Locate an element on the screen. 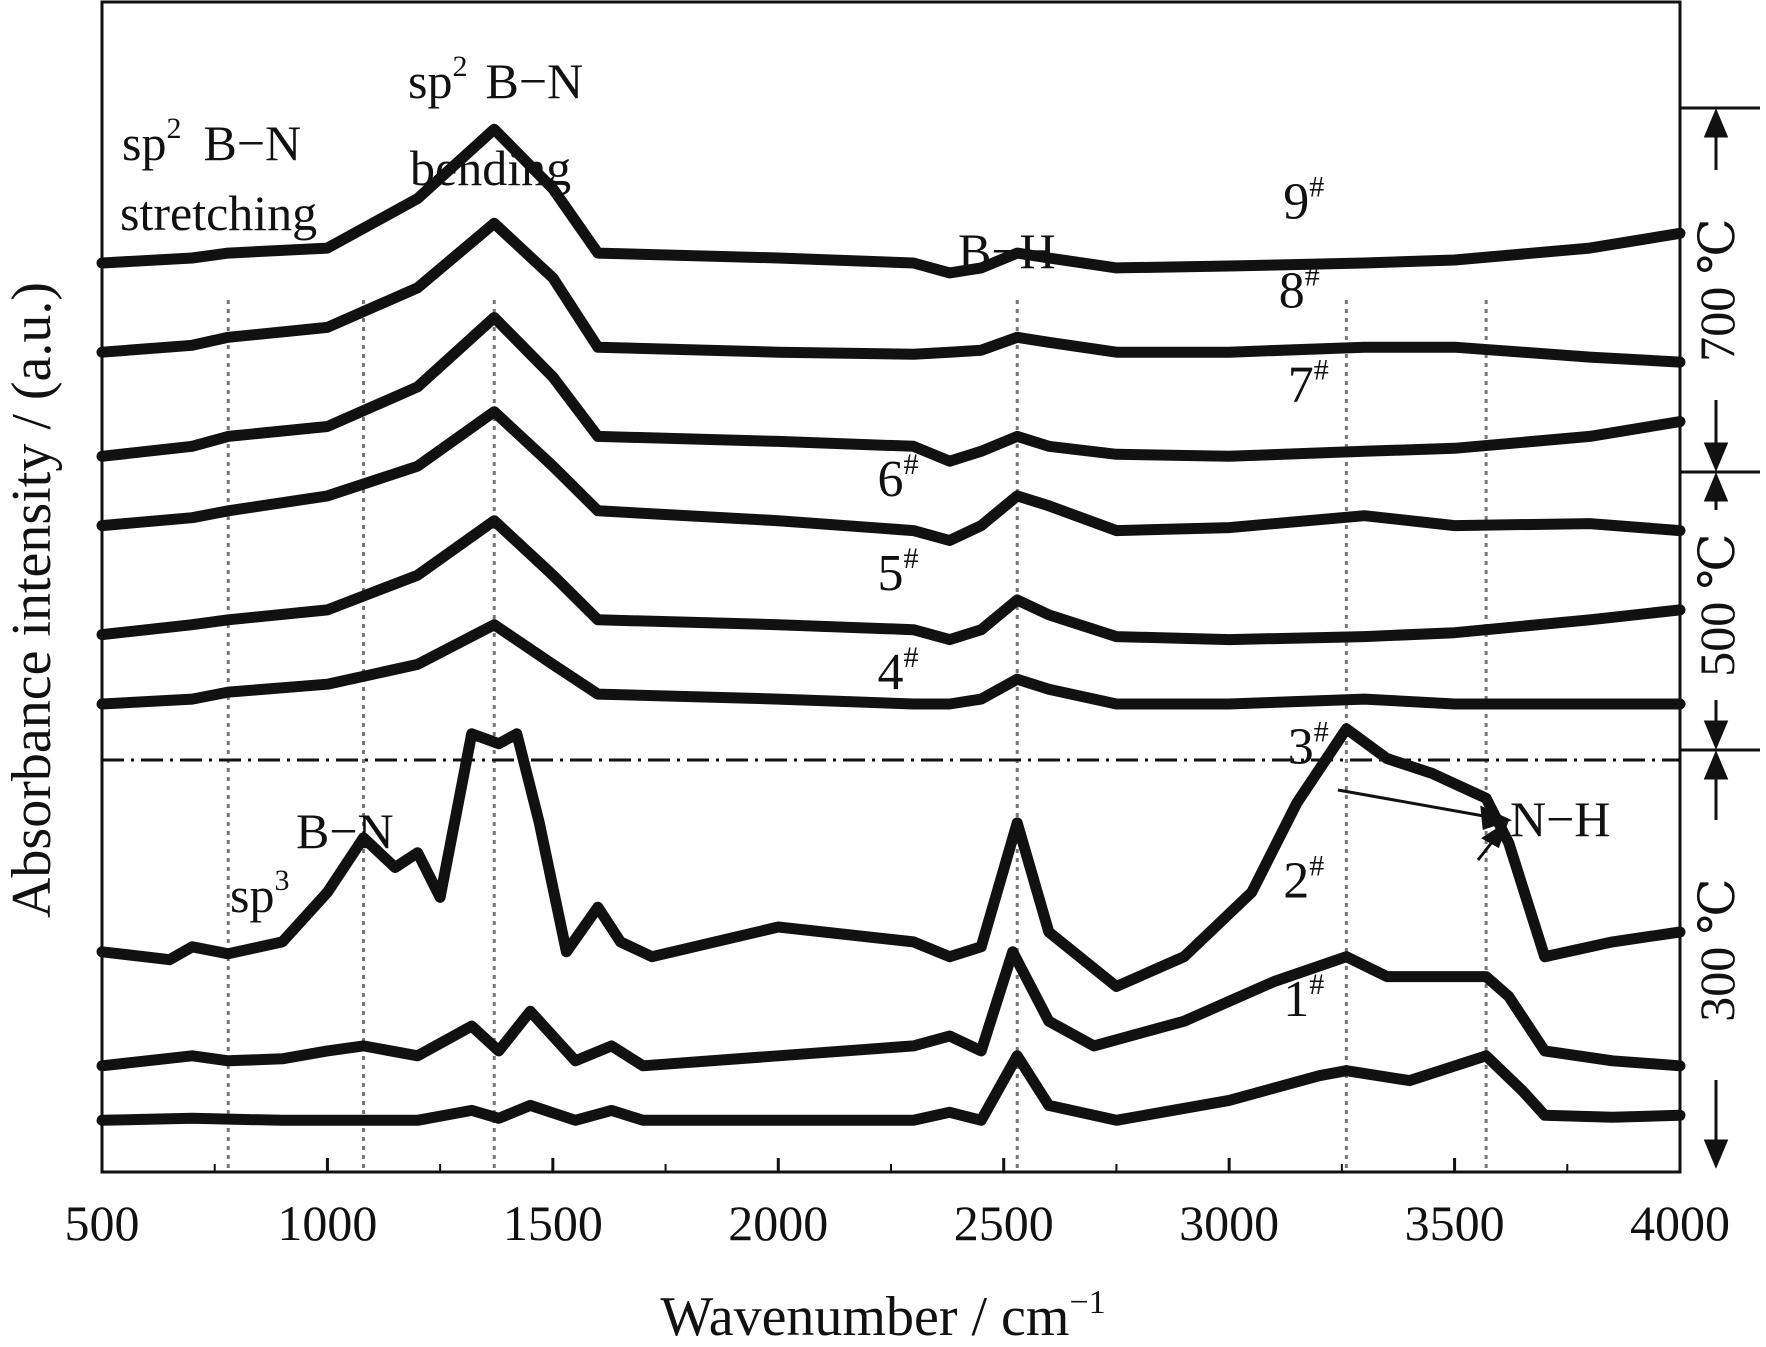  annotation-sp3-label: sp3 is located at coordinates (259, 893).